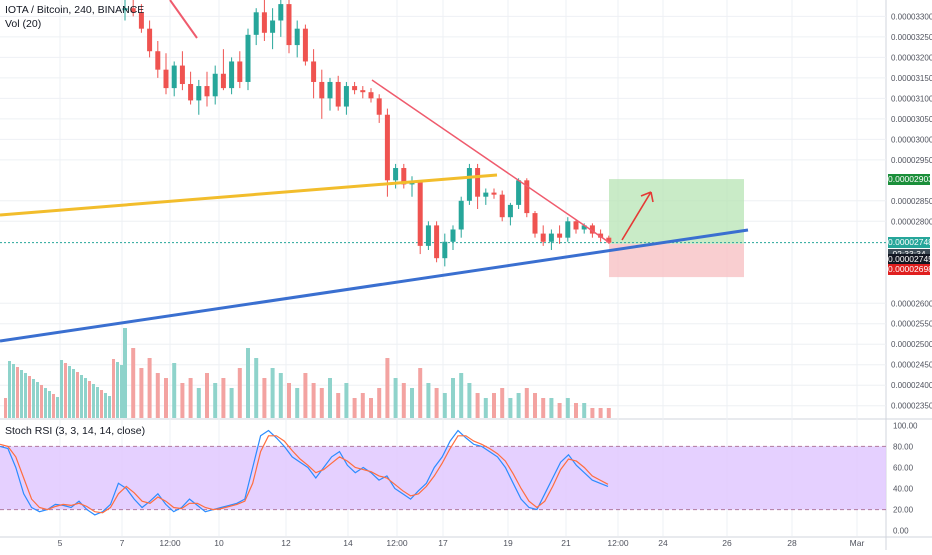 The height and width of the screenshot is (555, 932). I want to click on stop-zone, so click(676, 260).